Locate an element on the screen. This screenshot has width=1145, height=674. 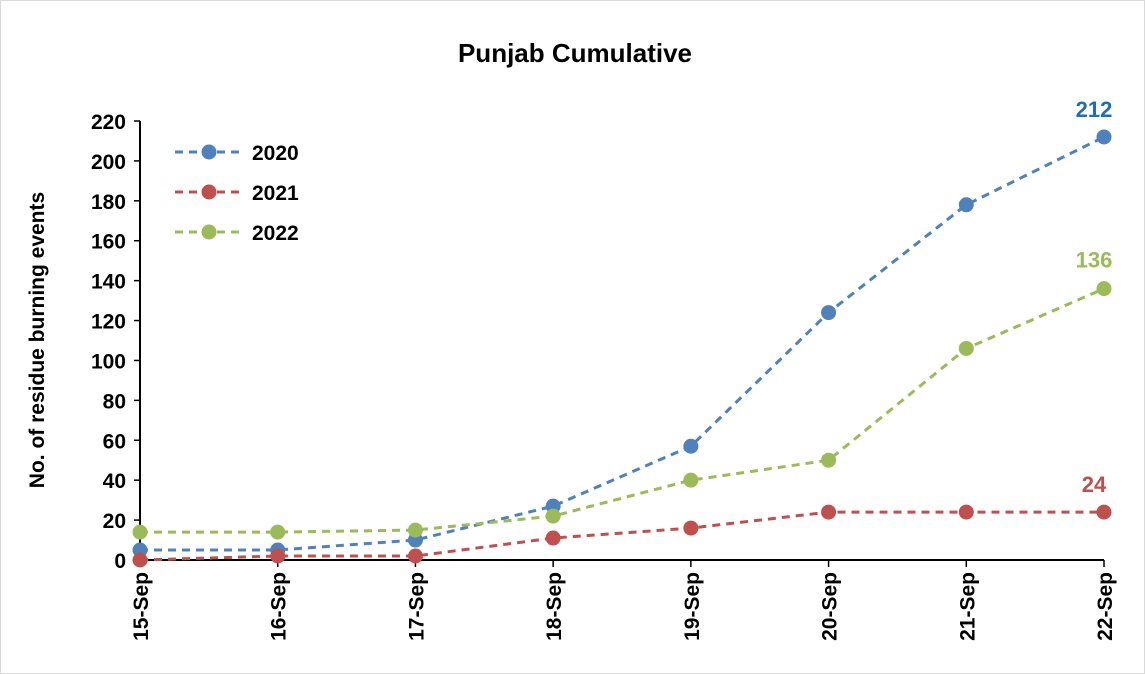
x-tick-label: 18-Sep is located at coordinates (554, 606).